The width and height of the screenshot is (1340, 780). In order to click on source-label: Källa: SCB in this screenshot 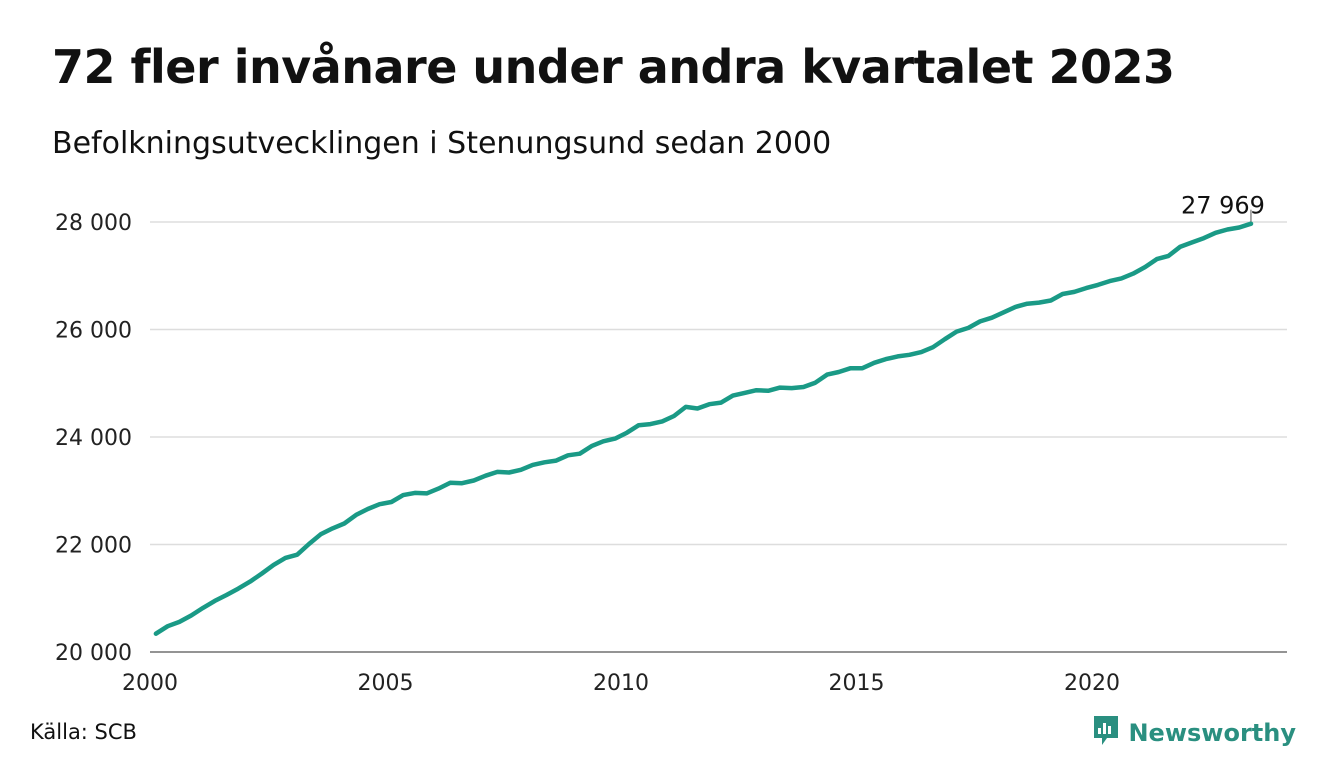, I will do `click(83, 732)`.